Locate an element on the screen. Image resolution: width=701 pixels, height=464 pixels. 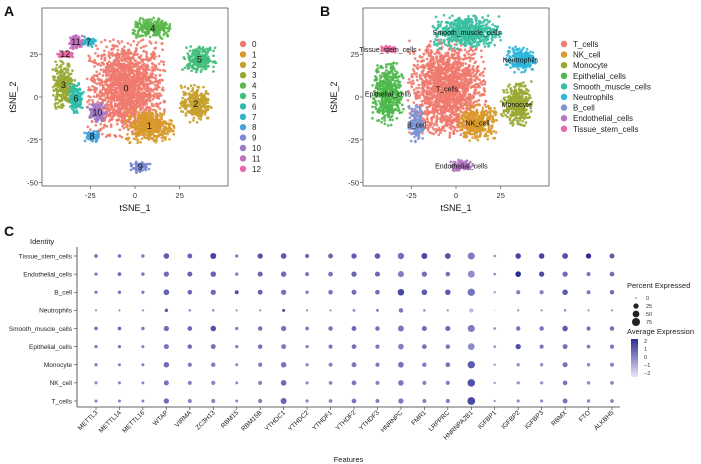
cluster-label: 4 is located at coordinates (152, 29).